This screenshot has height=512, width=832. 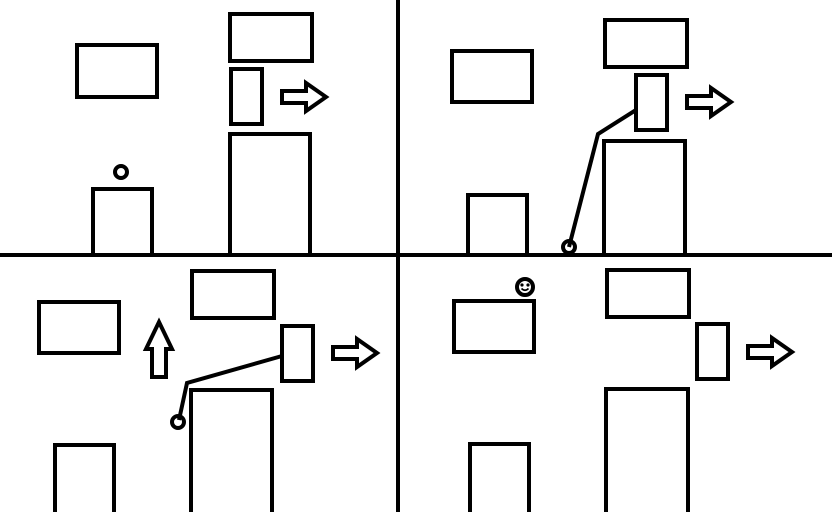 What do you see at coordinates (159, 348) in the screenshot?
I see `arrow-up-icon` at bounding box center [159, 348].